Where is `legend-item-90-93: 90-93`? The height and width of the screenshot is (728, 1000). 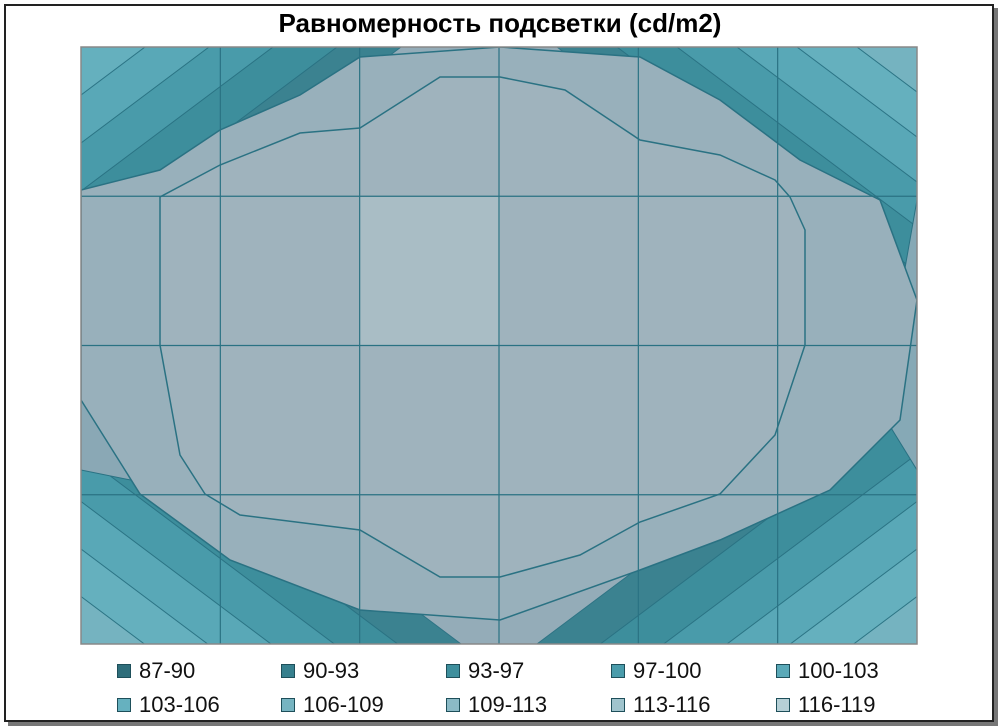 legend-item-90-93: 90-93 is located at coordinates (320, 671).